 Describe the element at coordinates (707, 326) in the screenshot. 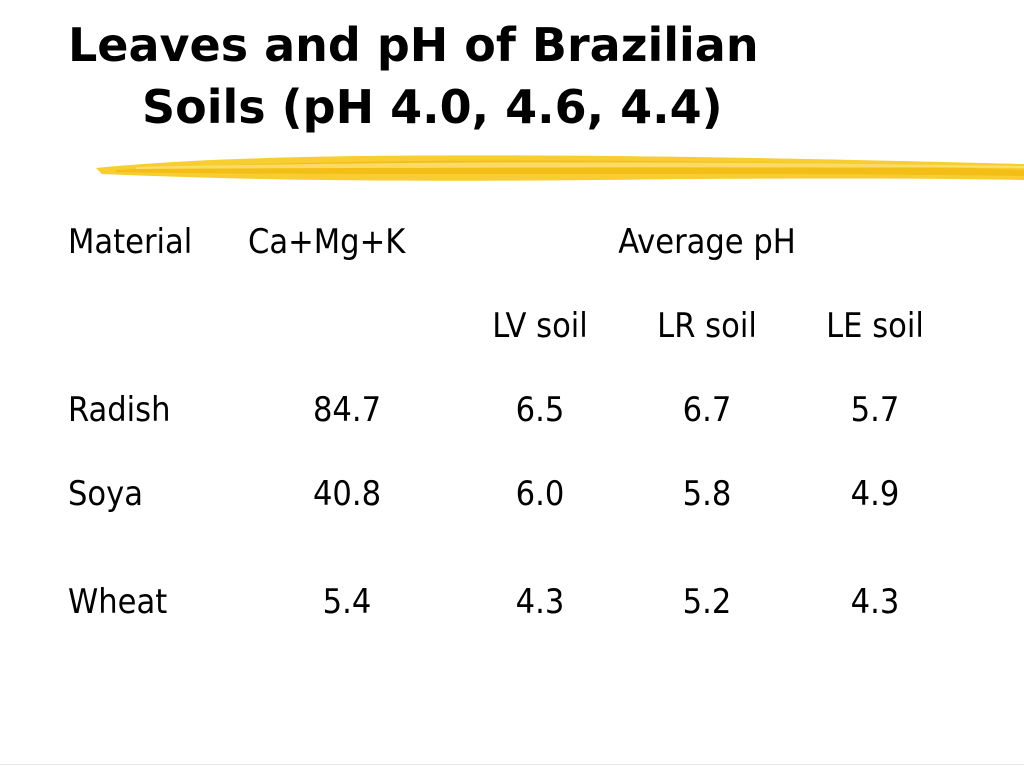

I see `subheader-lr-soil: LR soil` at that location.